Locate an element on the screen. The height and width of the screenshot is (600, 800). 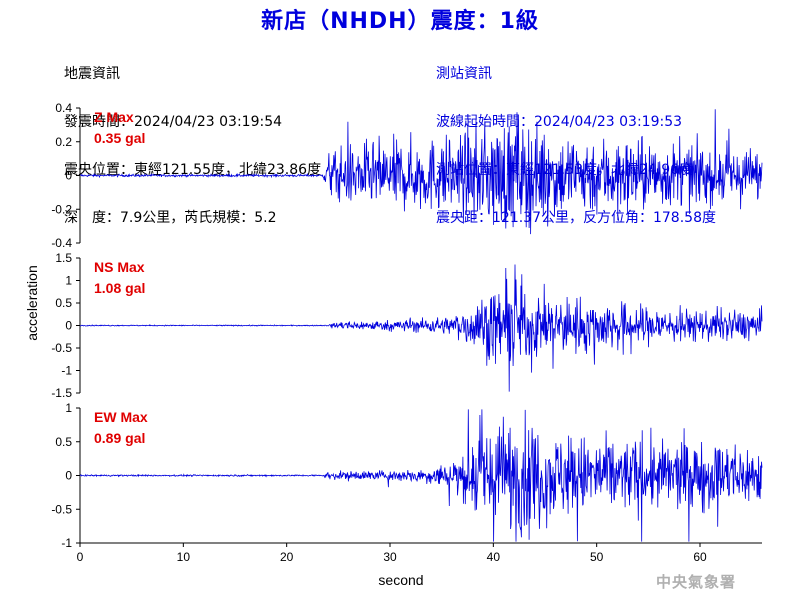
quake-epicenter: 震央位置：東經121.55度，北緯23.86度 is located at coordinates (193, 170).